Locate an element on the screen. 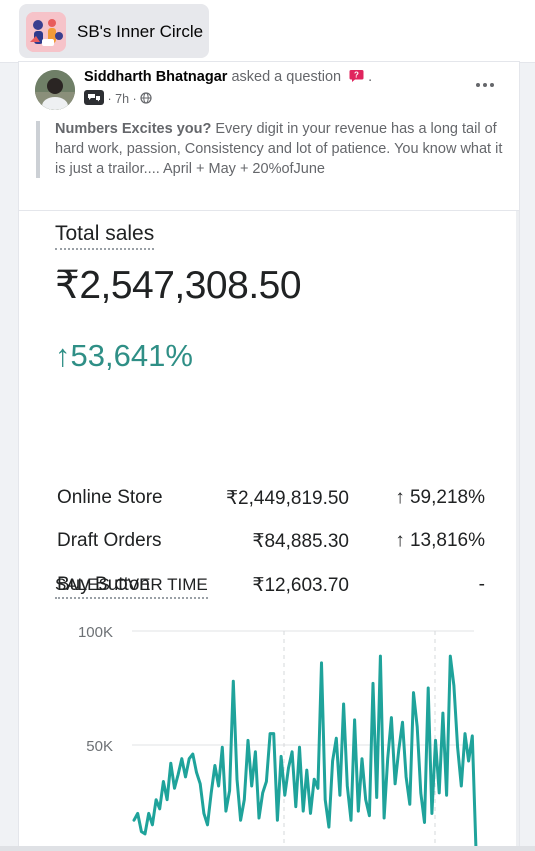 Image resolution: width=535 pixels, height=851 pixels. channel-growth: ↑ 13,816% is located at coordinates (440, 541).